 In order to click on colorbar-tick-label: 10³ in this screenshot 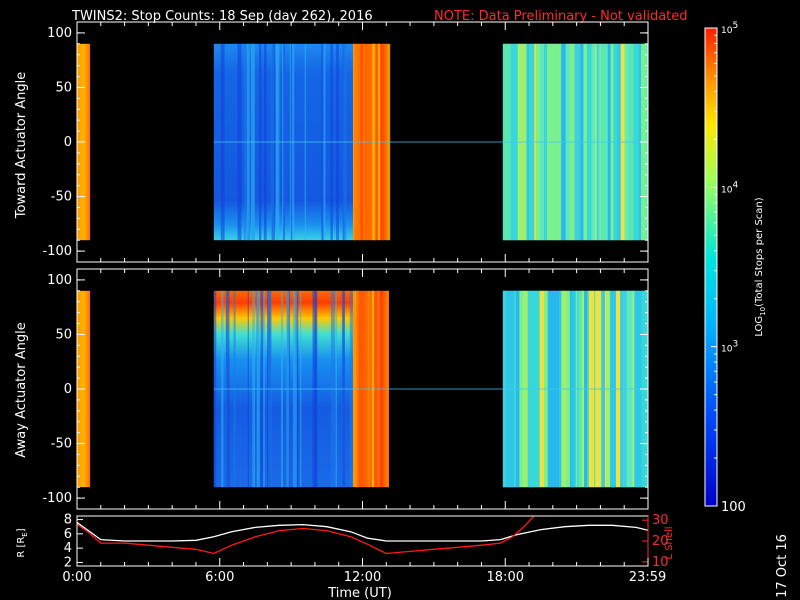, I will do `click(729, 347)`.